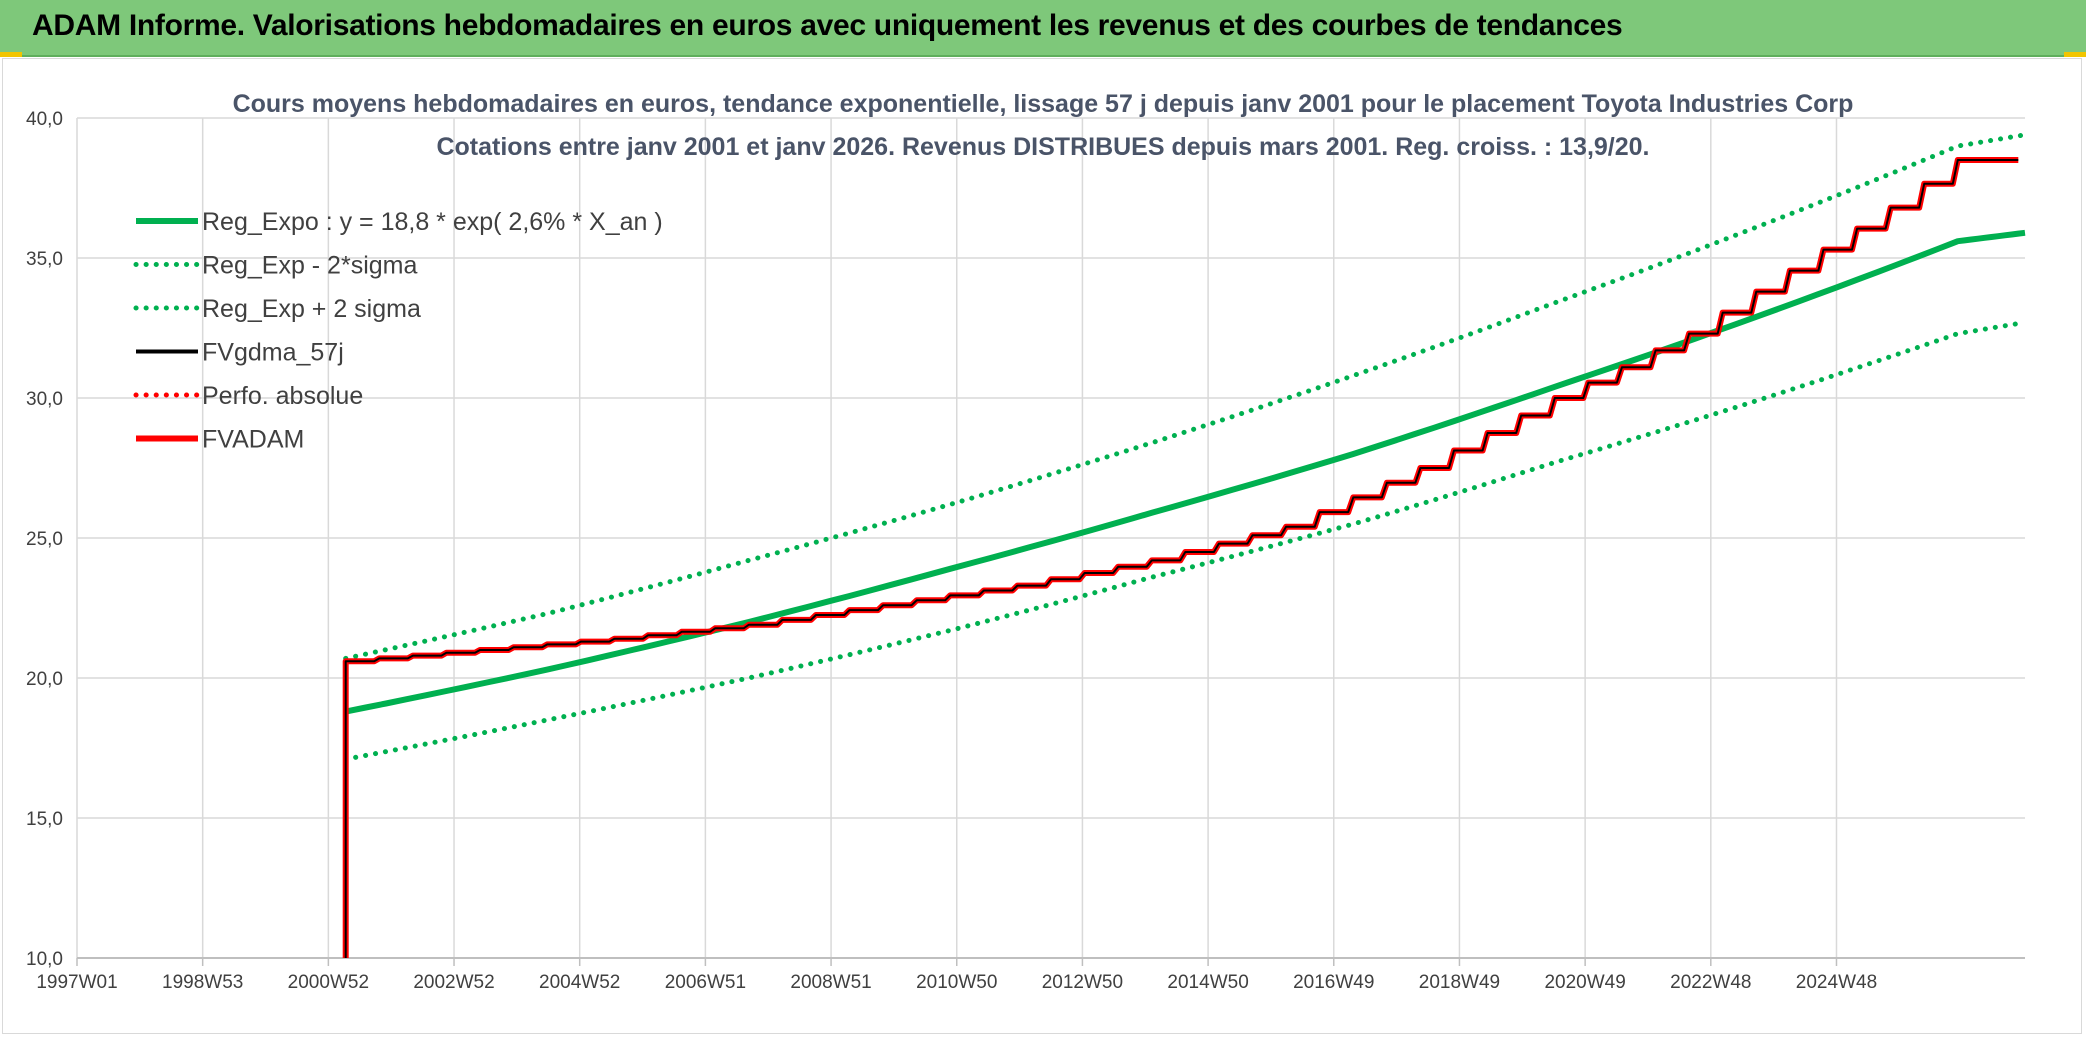 The height and width of the screenshot is (1037, 2086). I want to click on x-tick-label: 2010W50, so click(956, 982).